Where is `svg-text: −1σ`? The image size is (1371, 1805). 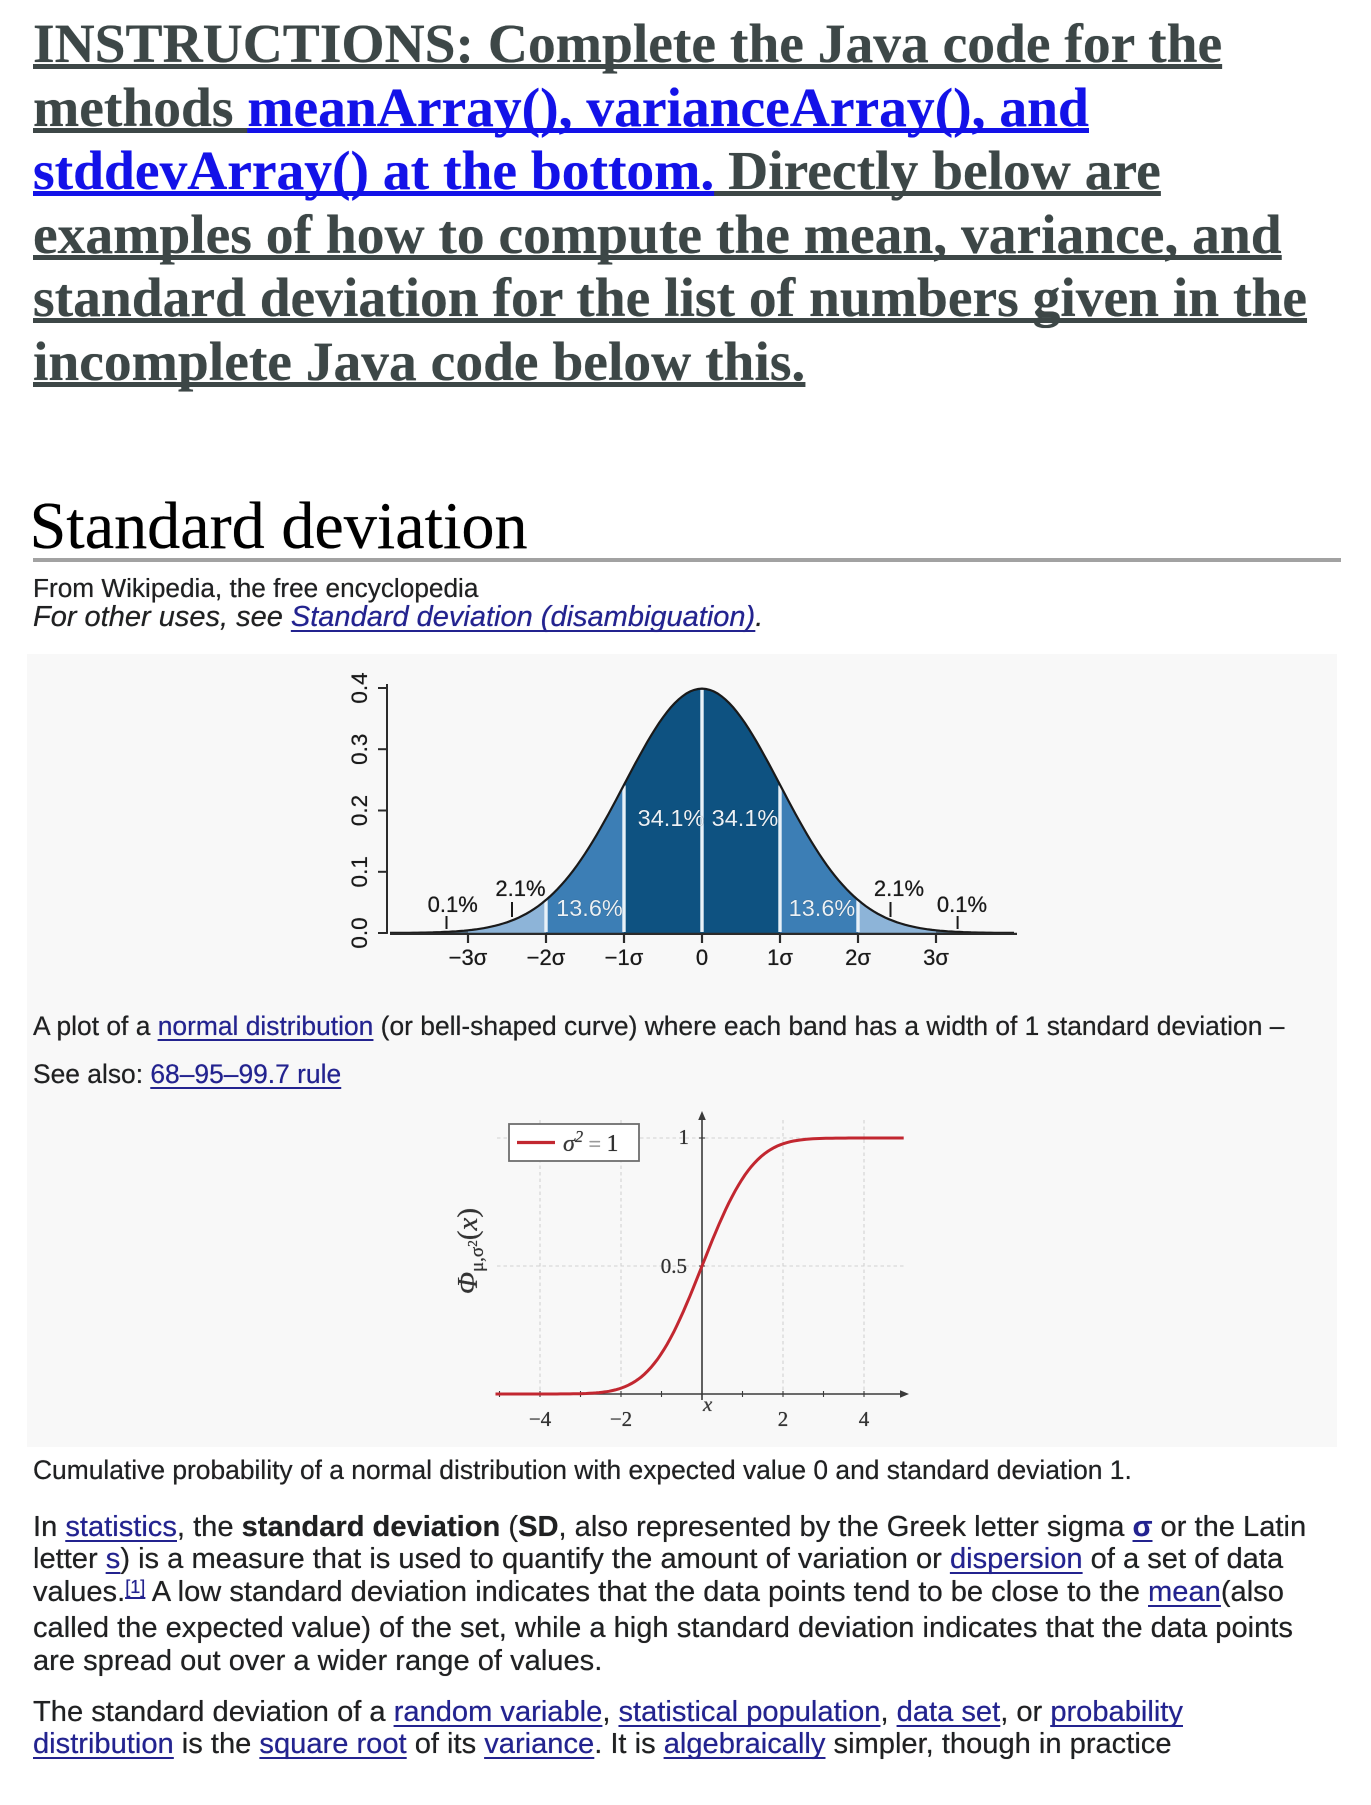 svg-text: −1σ is located at coordinates (624, 957).